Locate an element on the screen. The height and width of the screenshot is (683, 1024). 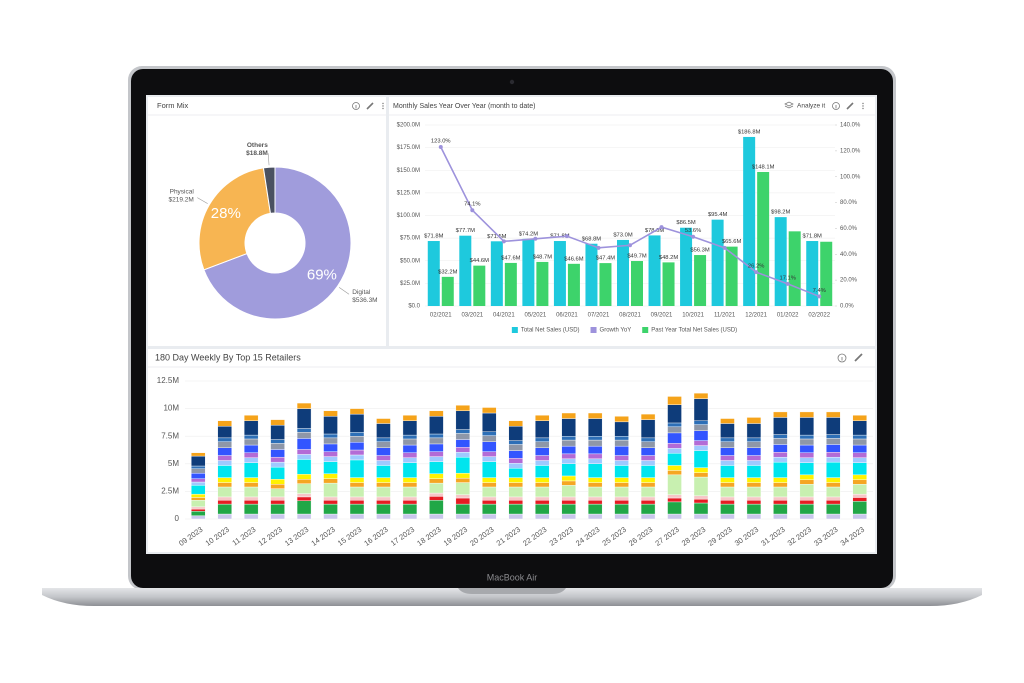
pie-slice is located at coordinates (235, 219).